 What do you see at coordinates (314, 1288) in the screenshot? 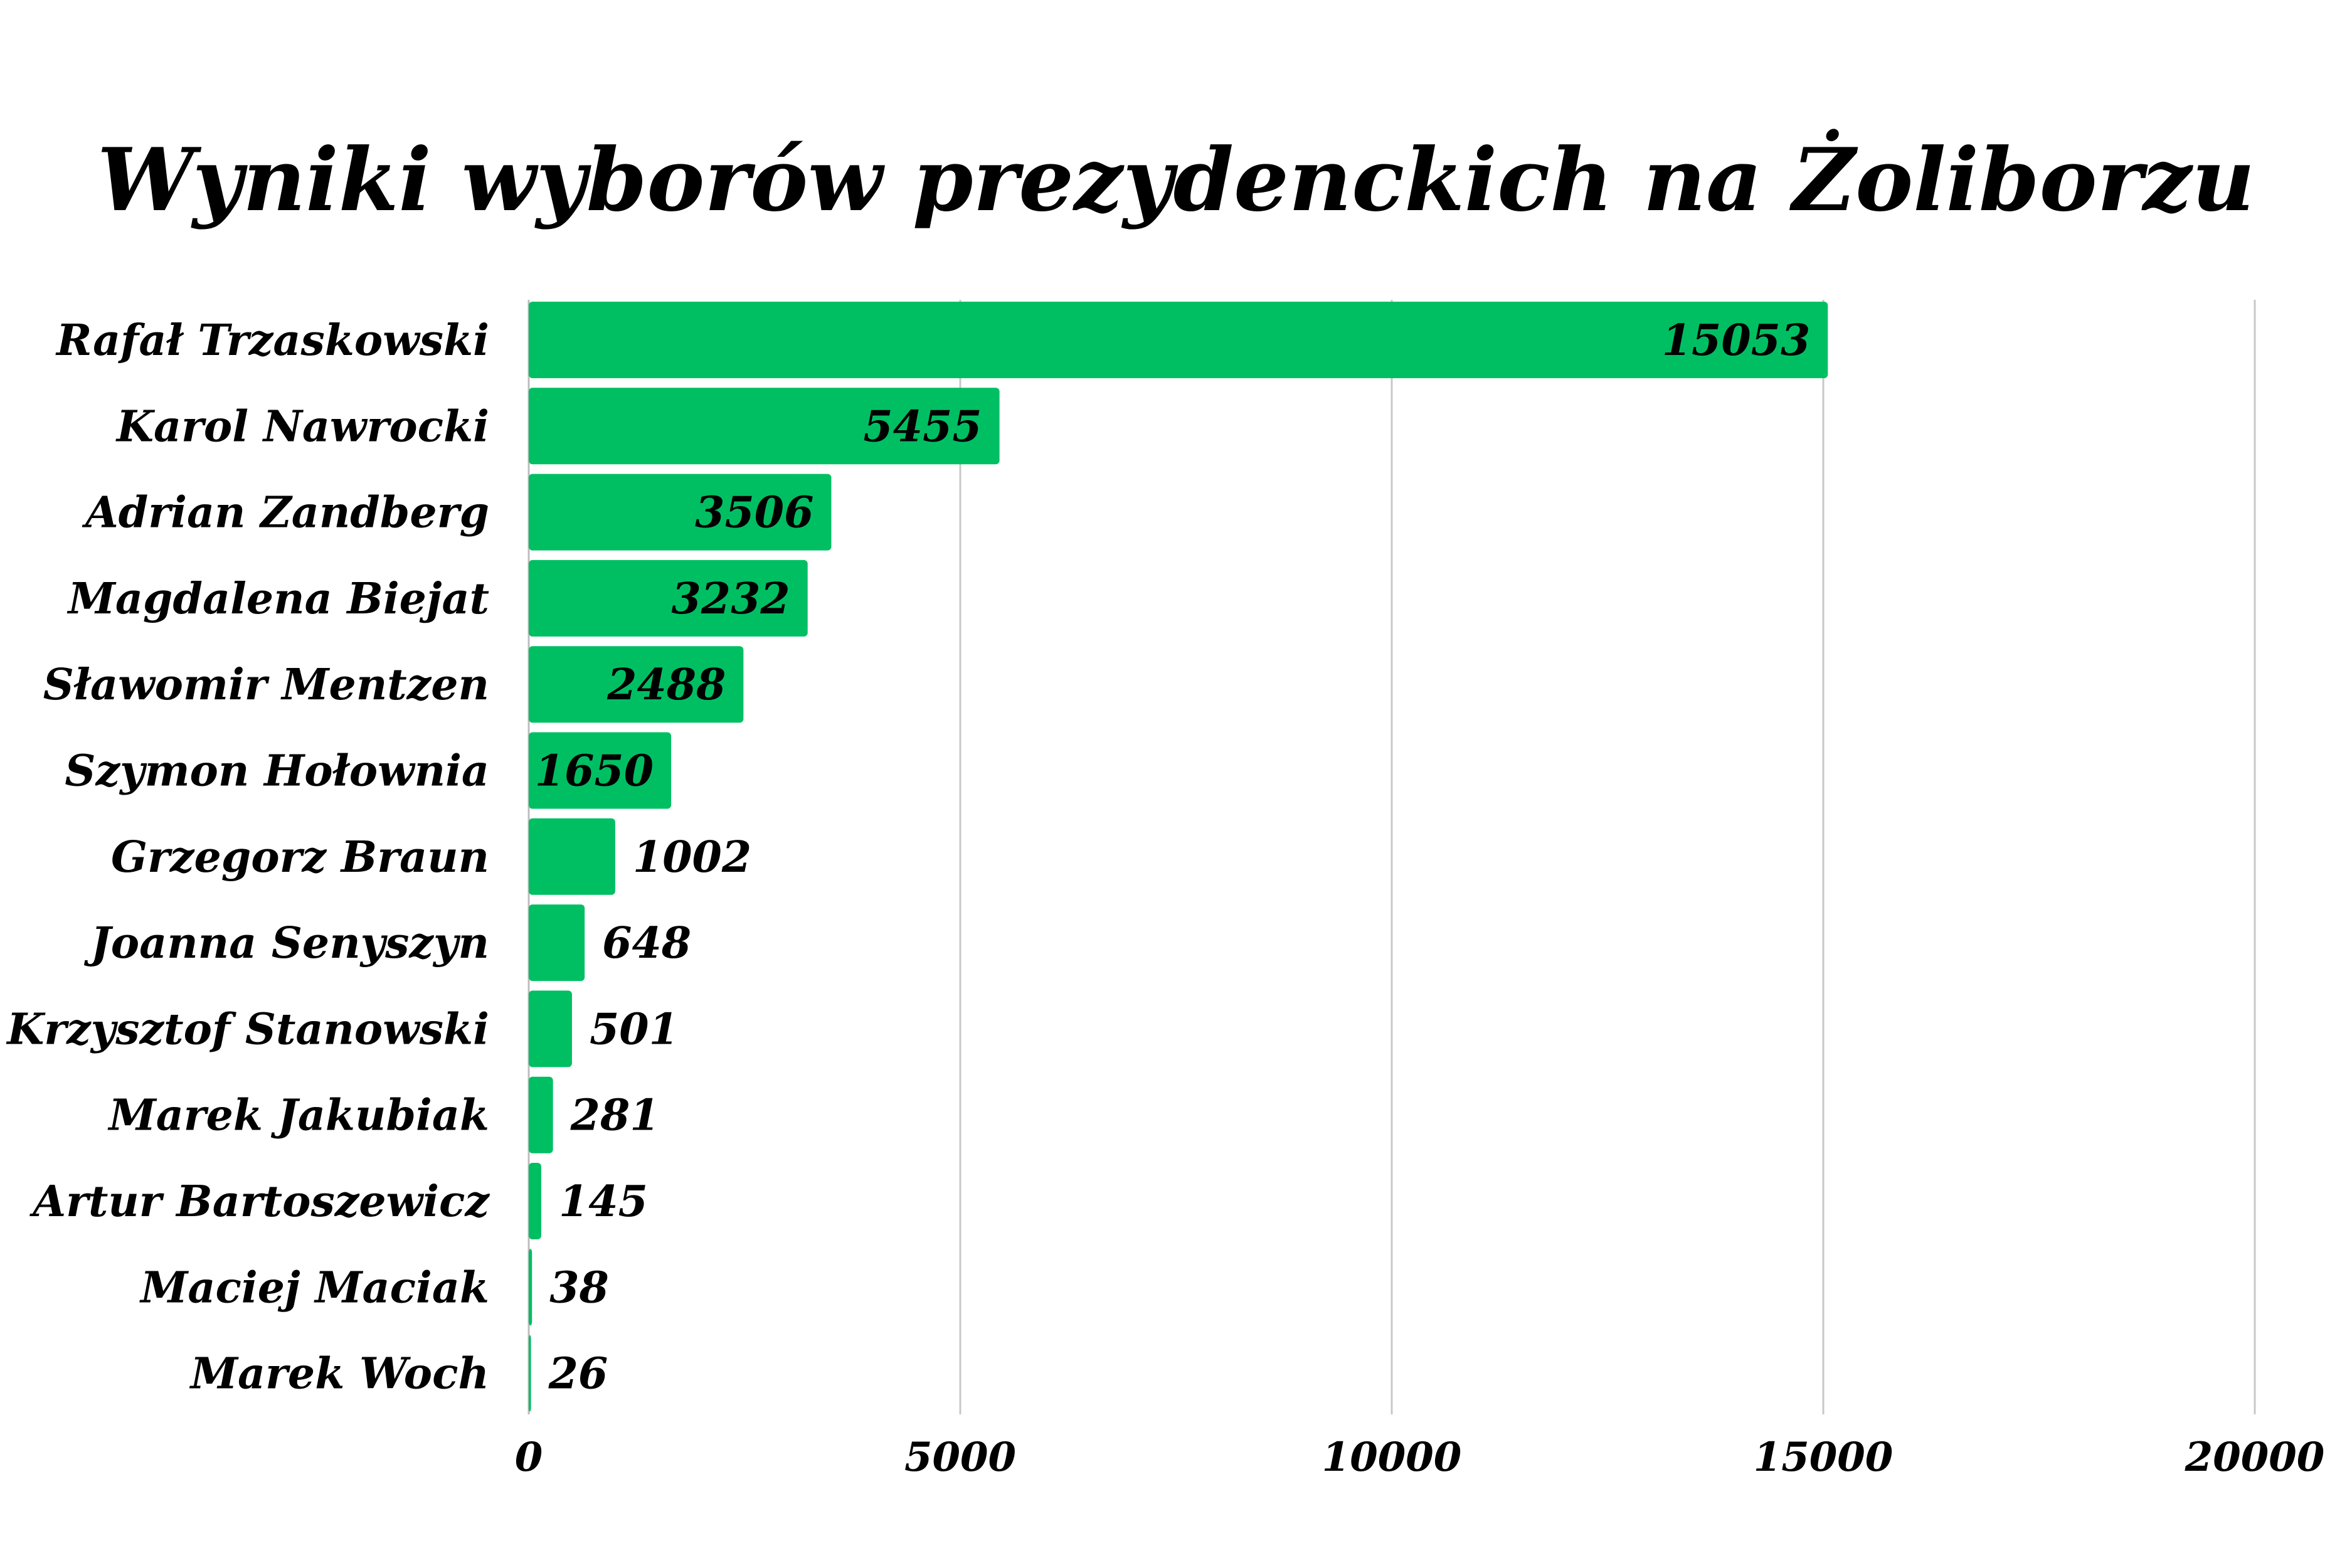
I see `category-label: Maciej Maciak` at bounding box center [314, 1288].